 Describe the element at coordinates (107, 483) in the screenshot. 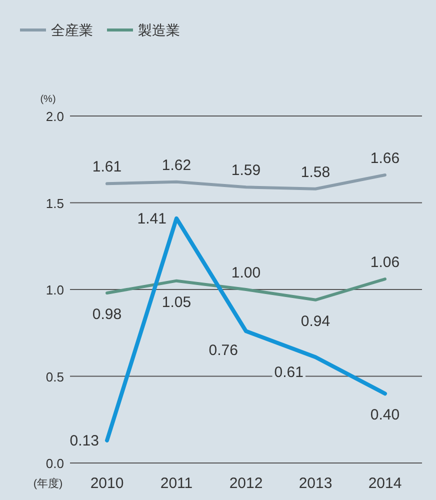

I see `x-tick-label: 2010` at that location.